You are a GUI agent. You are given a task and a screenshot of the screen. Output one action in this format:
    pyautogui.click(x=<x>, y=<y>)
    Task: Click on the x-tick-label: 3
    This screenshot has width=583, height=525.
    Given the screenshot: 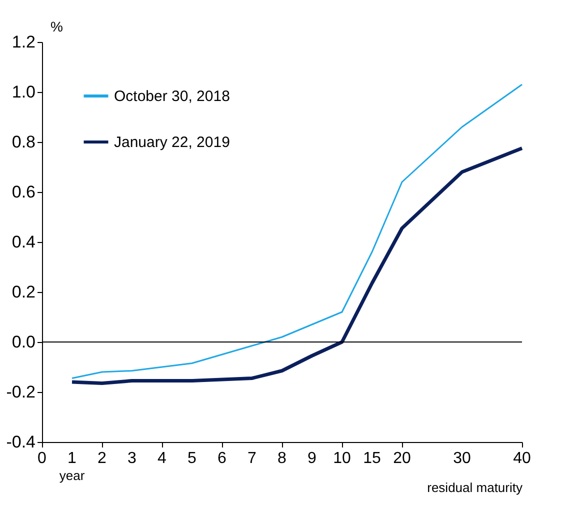 What is the action you would take?
    pyautogui.click(x=132, y=458)
    